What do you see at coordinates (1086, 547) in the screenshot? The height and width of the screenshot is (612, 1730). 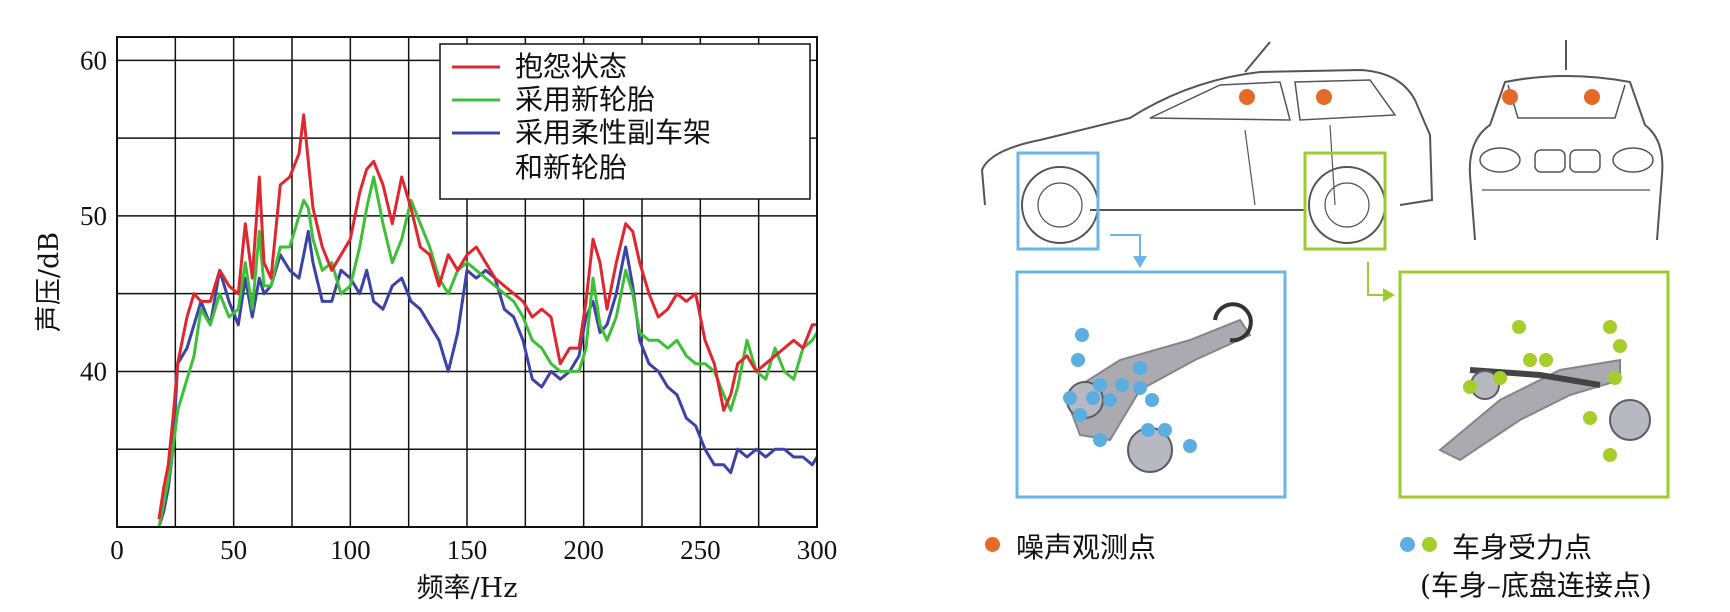 I see `noise-point-legend-label: 噪声观测点` at bounding box center [1086, 547].